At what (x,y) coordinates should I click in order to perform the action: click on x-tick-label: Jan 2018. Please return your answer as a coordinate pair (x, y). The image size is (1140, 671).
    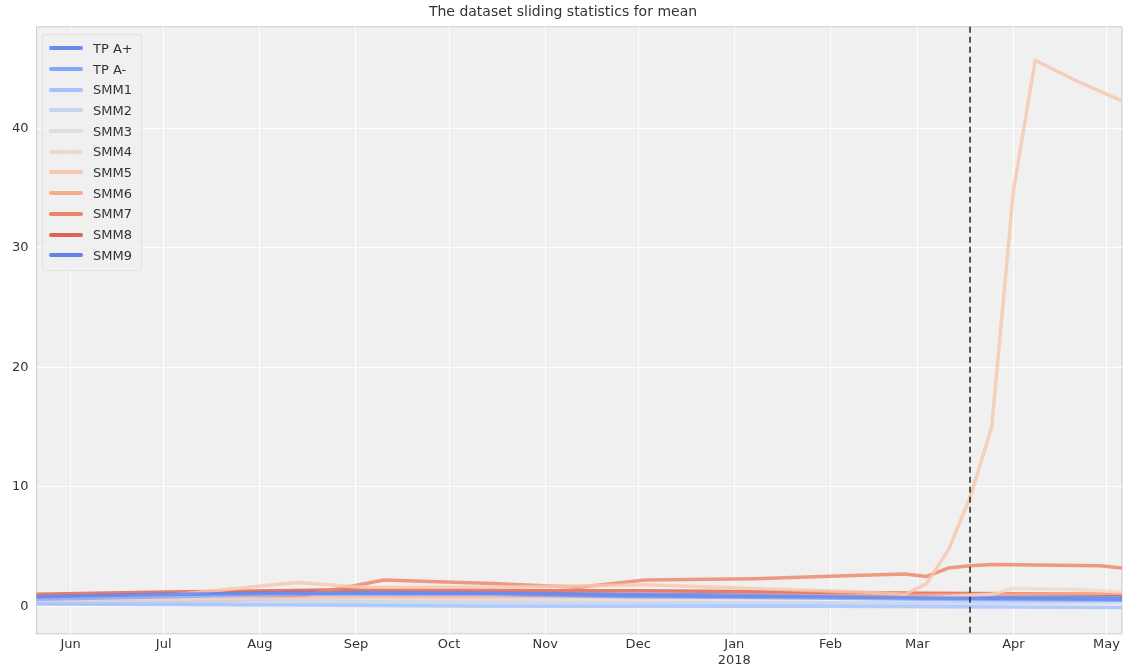
    Looking at the image, I should click on (734, 651).